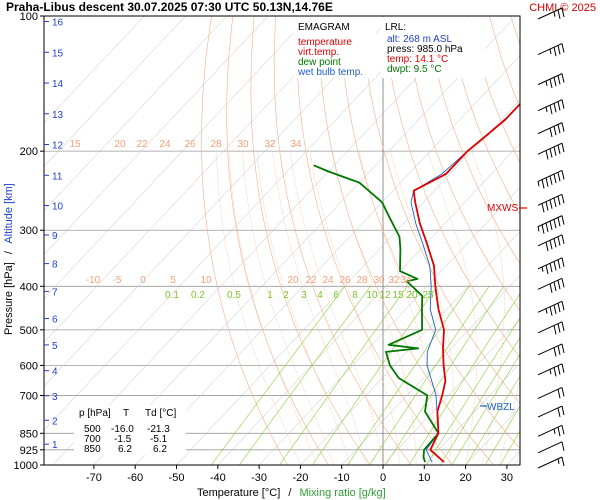 Image resolution: width=600 pixels, height=500 pixels. What do you see at coordinates (311, 280) in the screenshot?
I see `theta-label-mid: 22` at bounding box center [311, 280].